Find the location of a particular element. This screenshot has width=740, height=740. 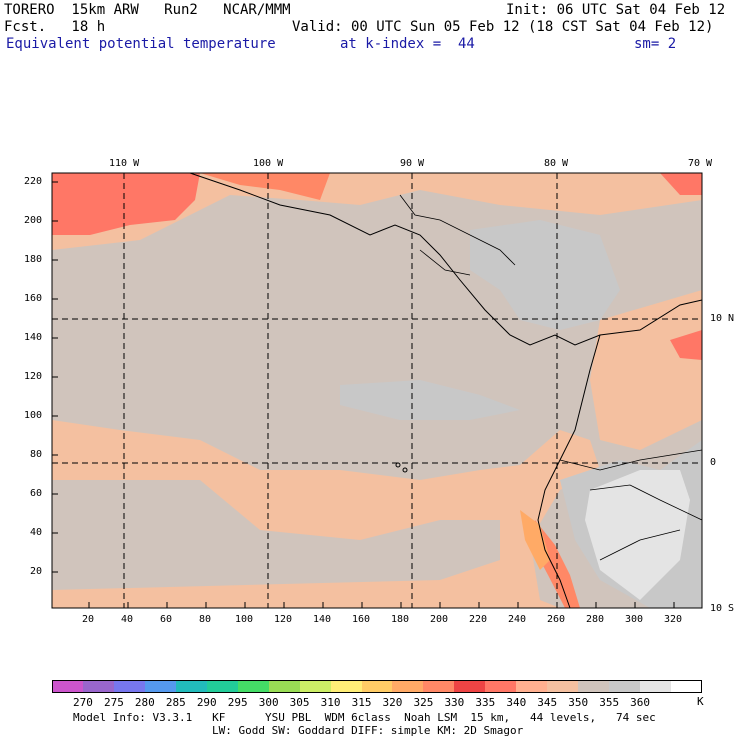

lon-label-110w: 110 W is located at coordinates (124, 163).